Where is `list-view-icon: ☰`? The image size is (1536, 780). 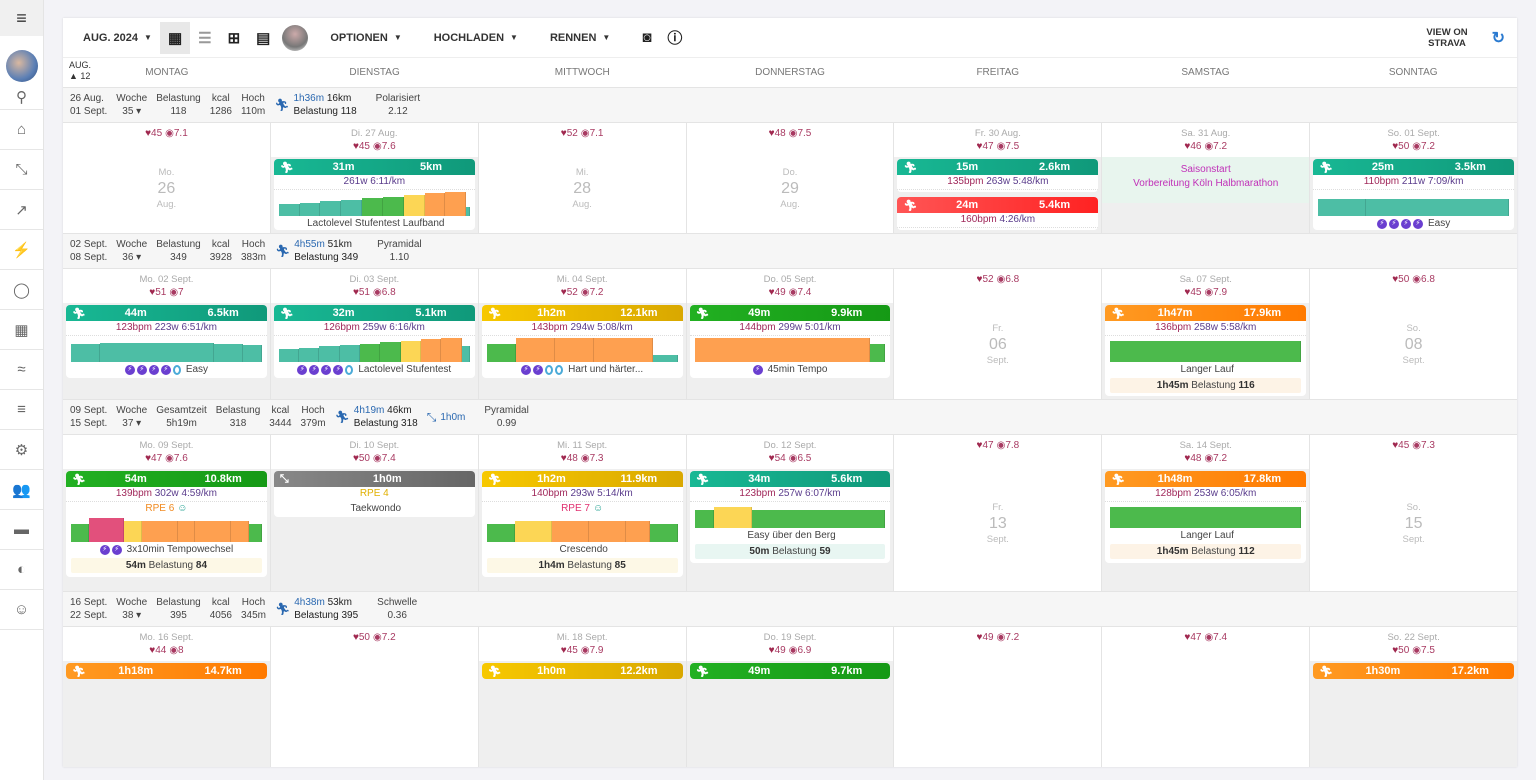
list-view-icon: ☰ is located at coordinates (205, 38).